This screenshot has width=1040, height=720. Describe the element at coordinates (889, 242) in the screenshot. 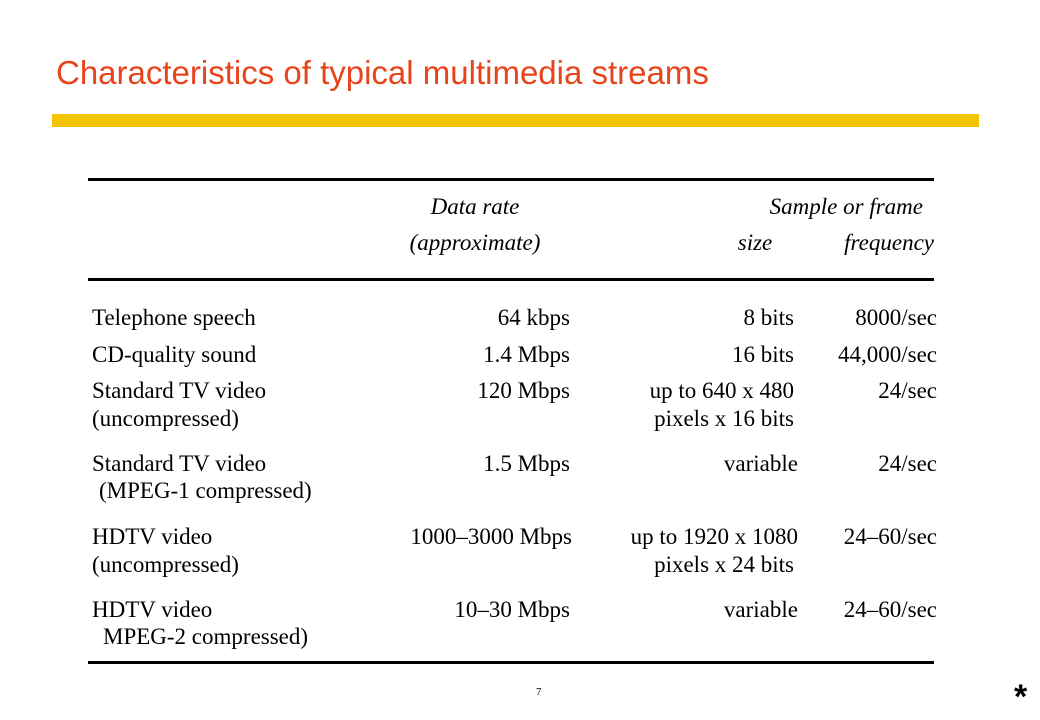

I see `header-frequency: frequency` at that location.